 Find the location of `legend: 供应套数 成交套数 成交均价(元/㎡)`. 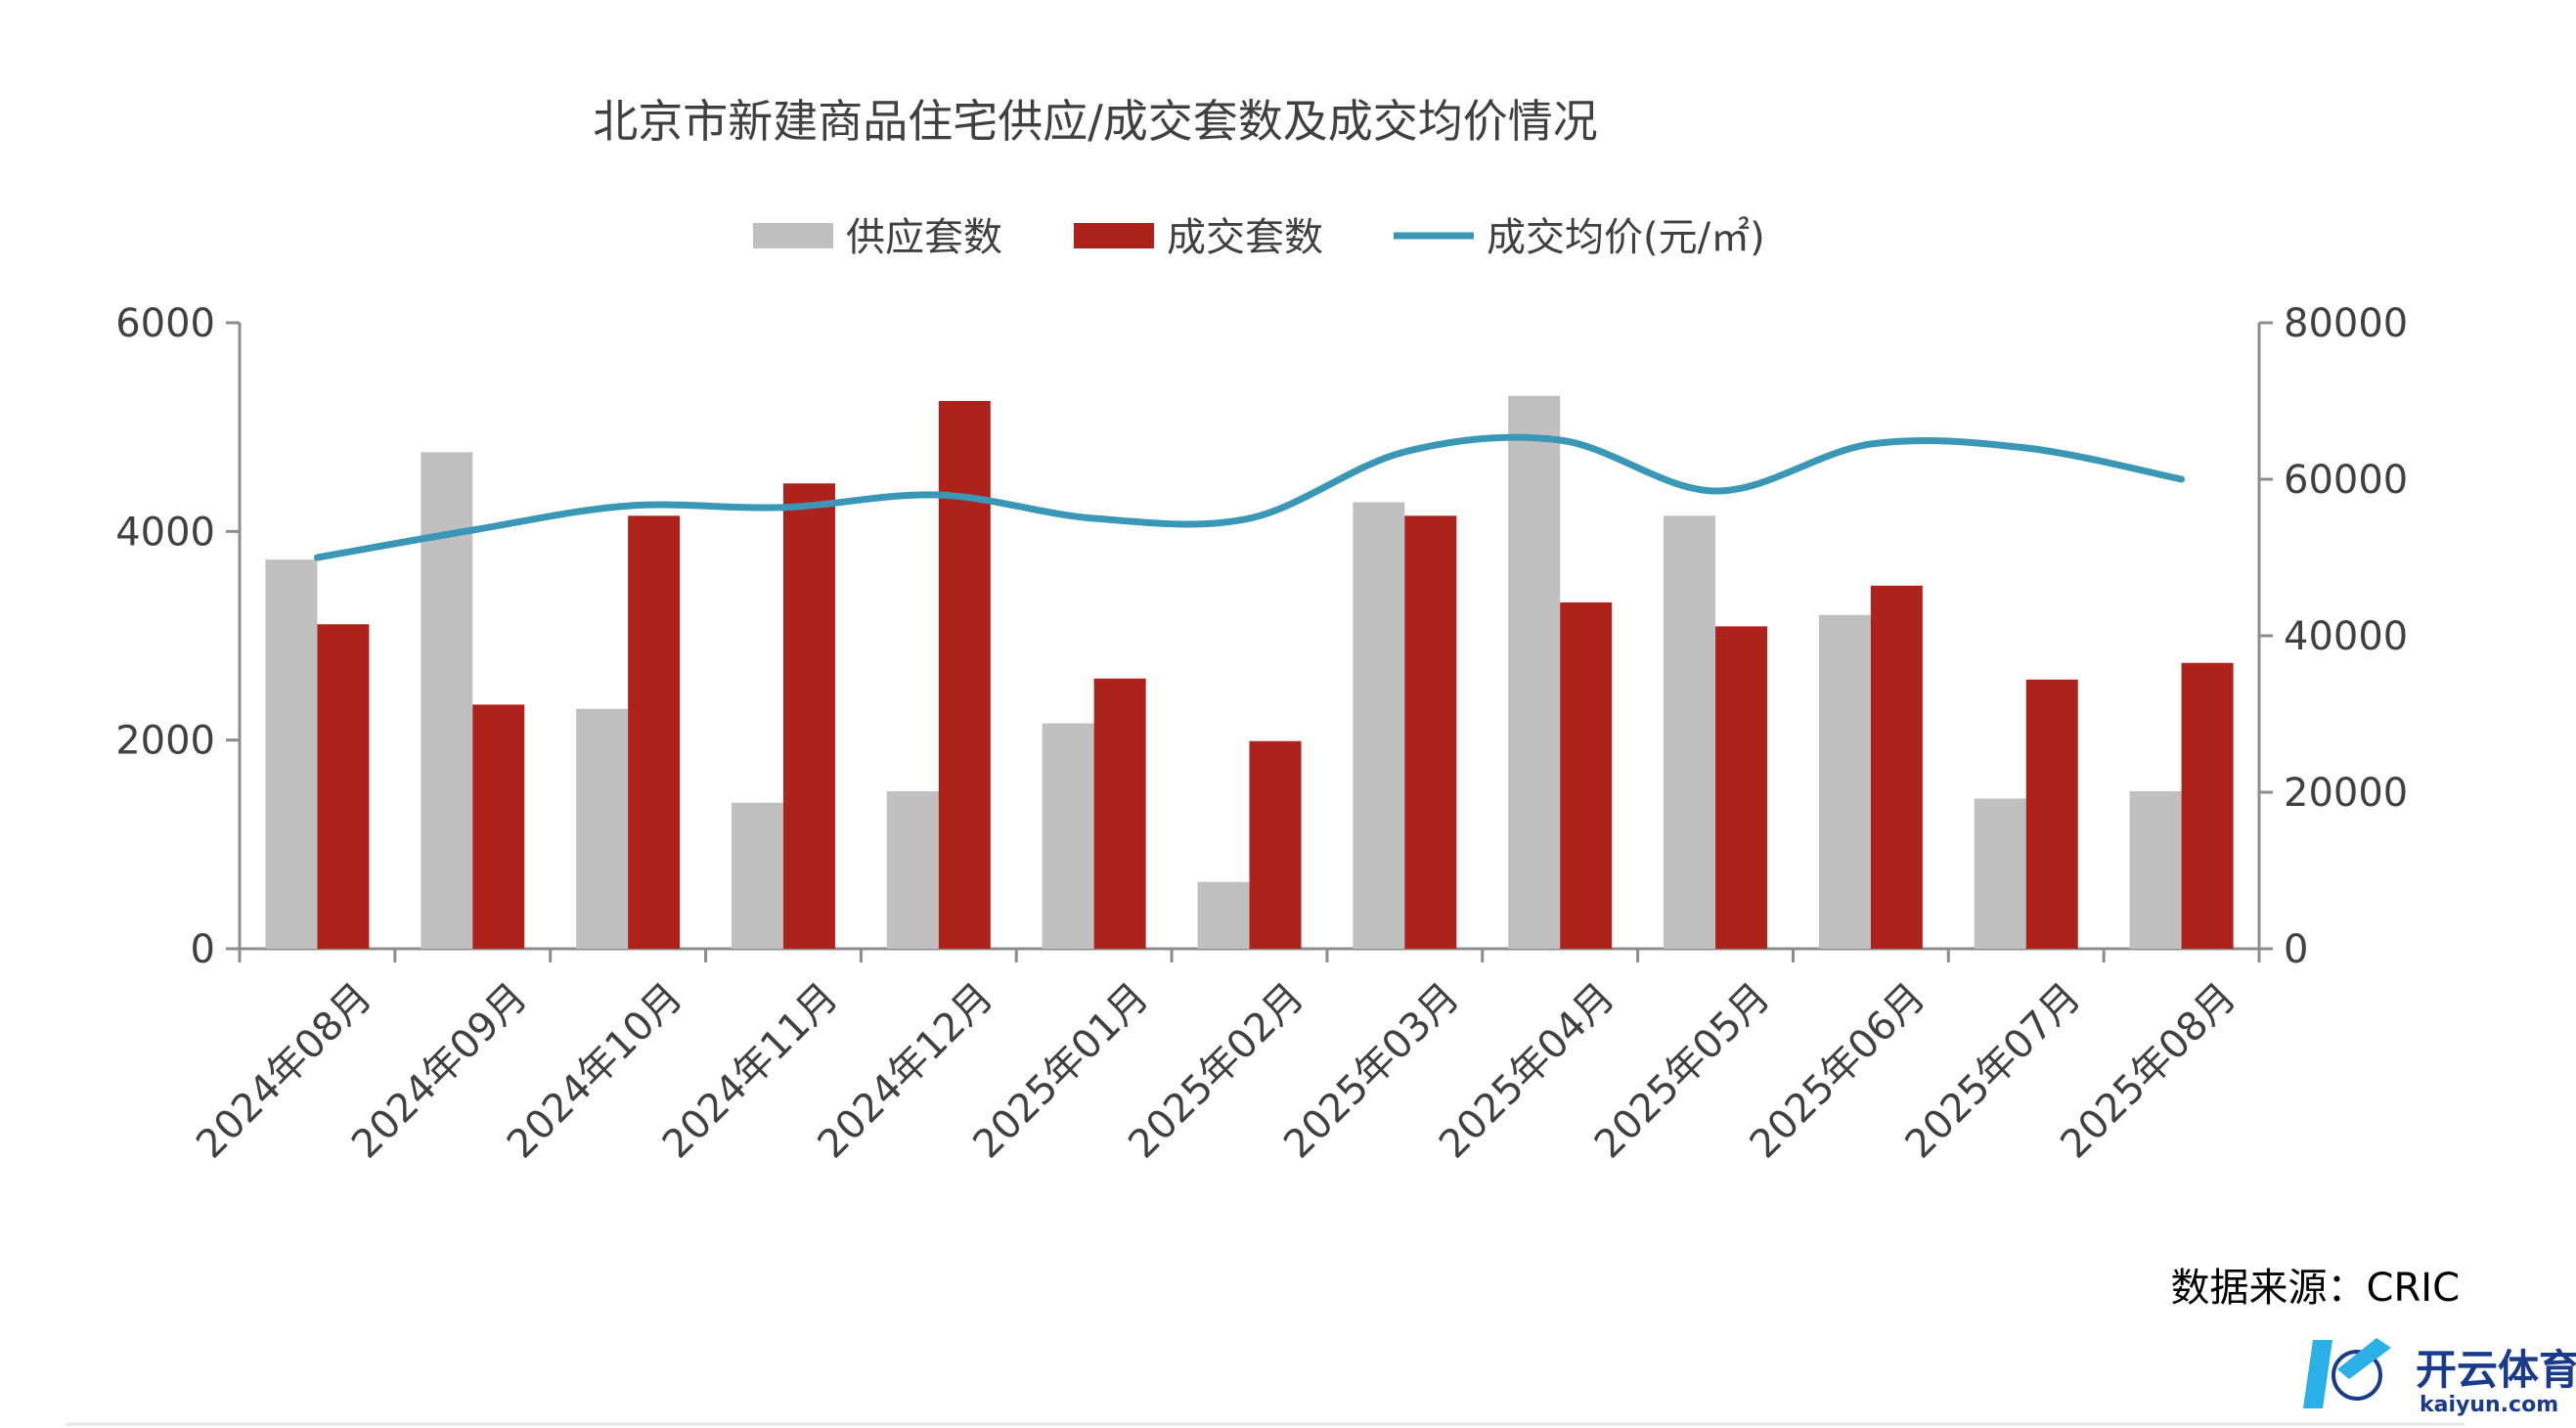

legend: 供应套数 成交套数 成交均价(元/㎡) is located at coordinates (1259, 237).